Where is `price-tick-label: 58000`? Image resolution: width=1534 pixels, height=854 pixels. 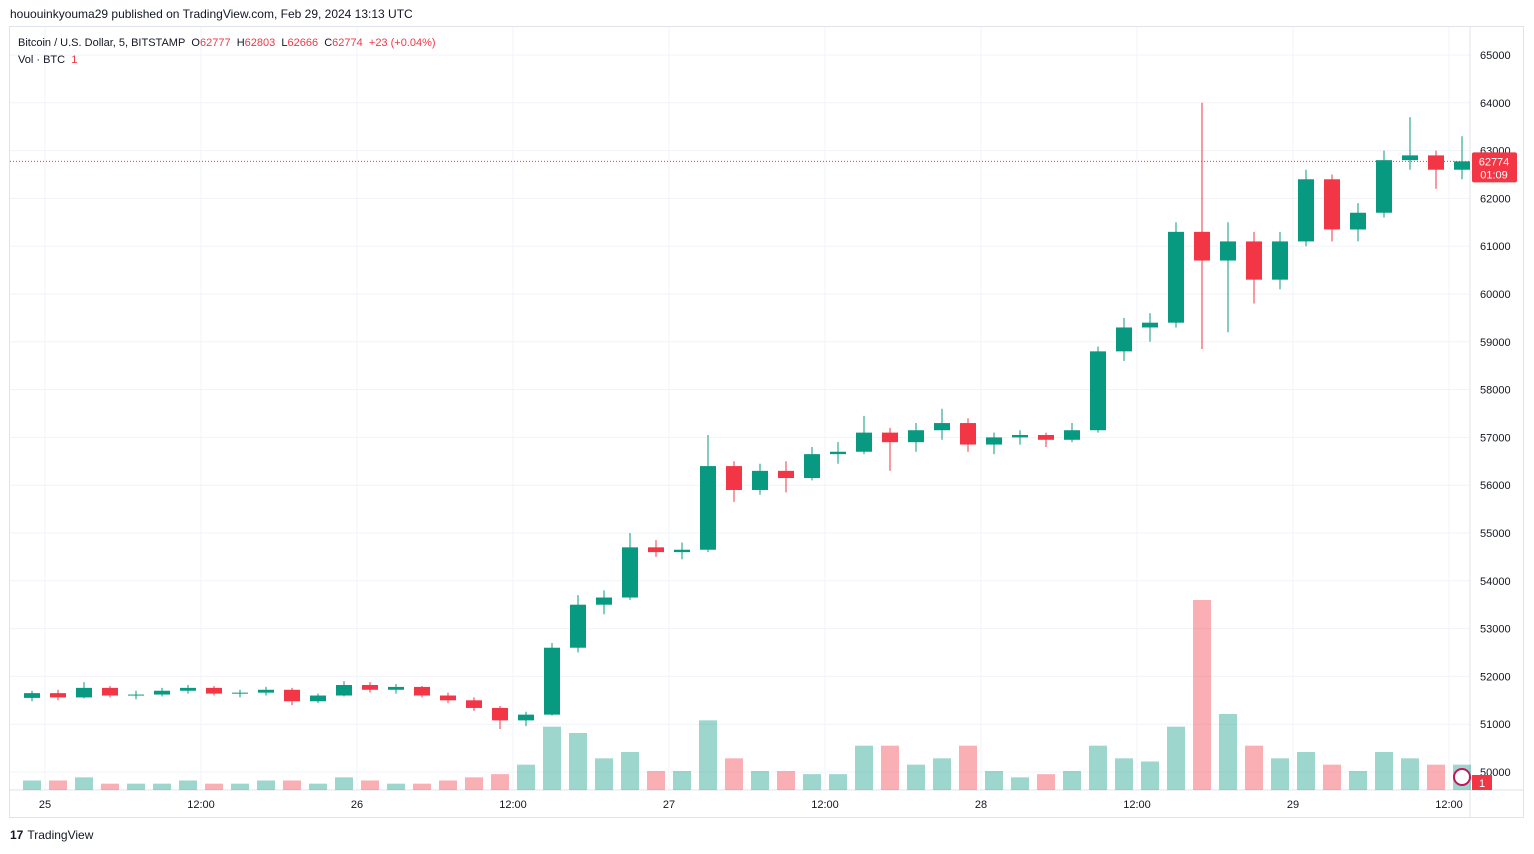 price-tick-label: 58000 is located at coordinates (1495, 391).